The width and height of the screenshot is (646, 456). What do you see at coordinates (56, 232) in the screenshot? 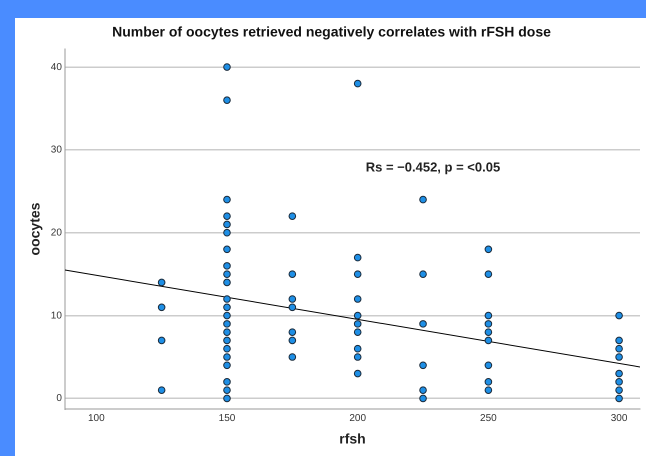
I see `y-tick-label: 20` at bounding box center [56, 232].